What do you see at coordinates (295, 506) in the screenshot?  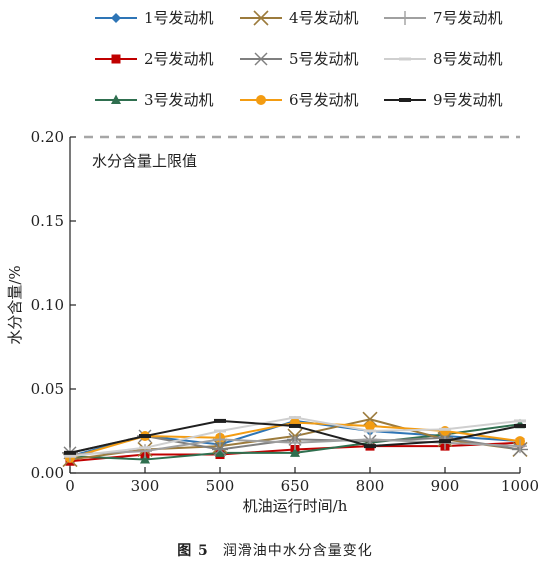 I see `x-axis-label: 机油运行时间/h` at bounding box center [295, 506].